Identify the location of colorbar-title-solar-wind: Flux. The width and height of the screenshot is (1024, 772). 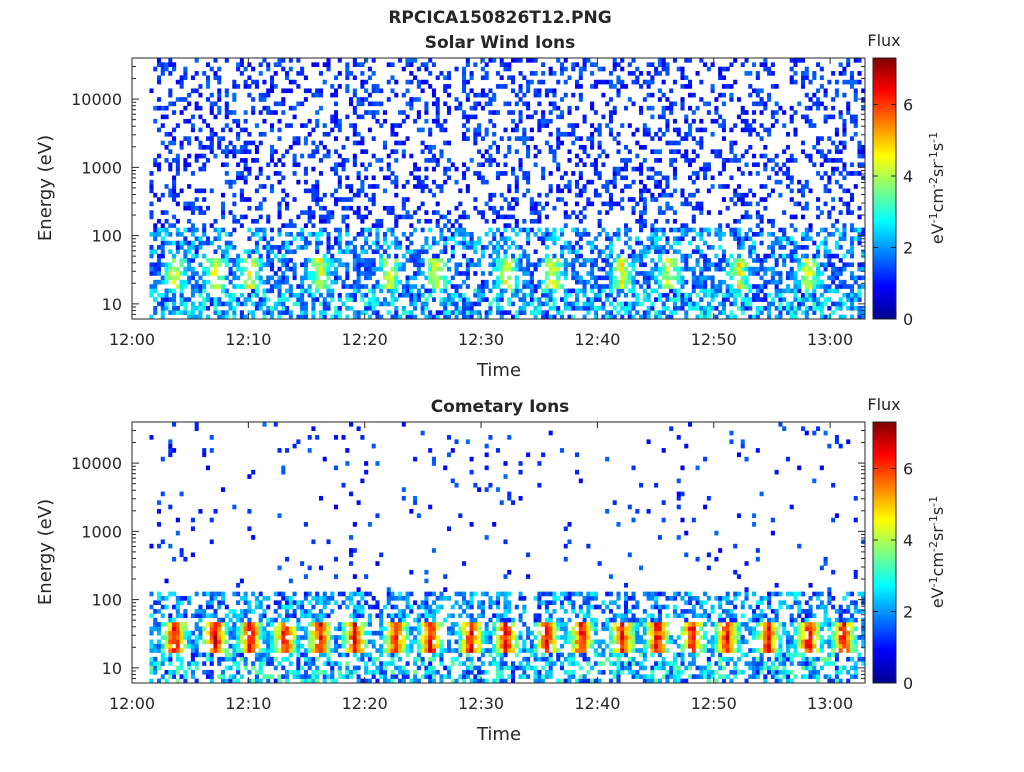
(883, 40).